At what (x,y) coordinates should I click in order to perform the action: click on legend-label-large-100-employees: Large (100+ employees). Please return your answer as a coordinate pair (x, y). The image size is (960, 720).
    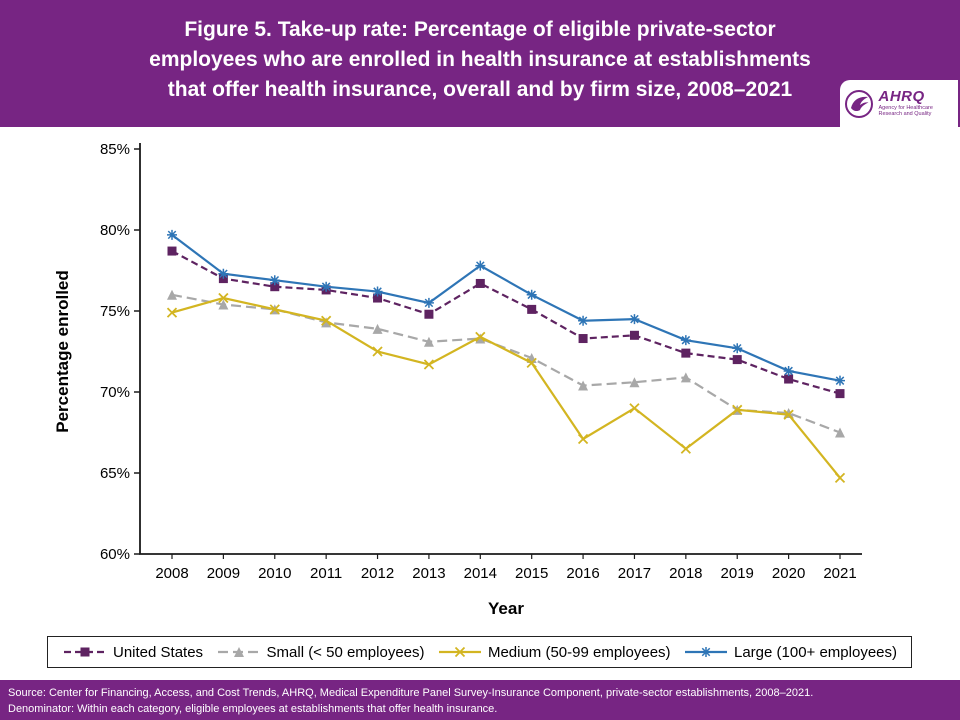
    Looking at the image, I should click on (815, 652).